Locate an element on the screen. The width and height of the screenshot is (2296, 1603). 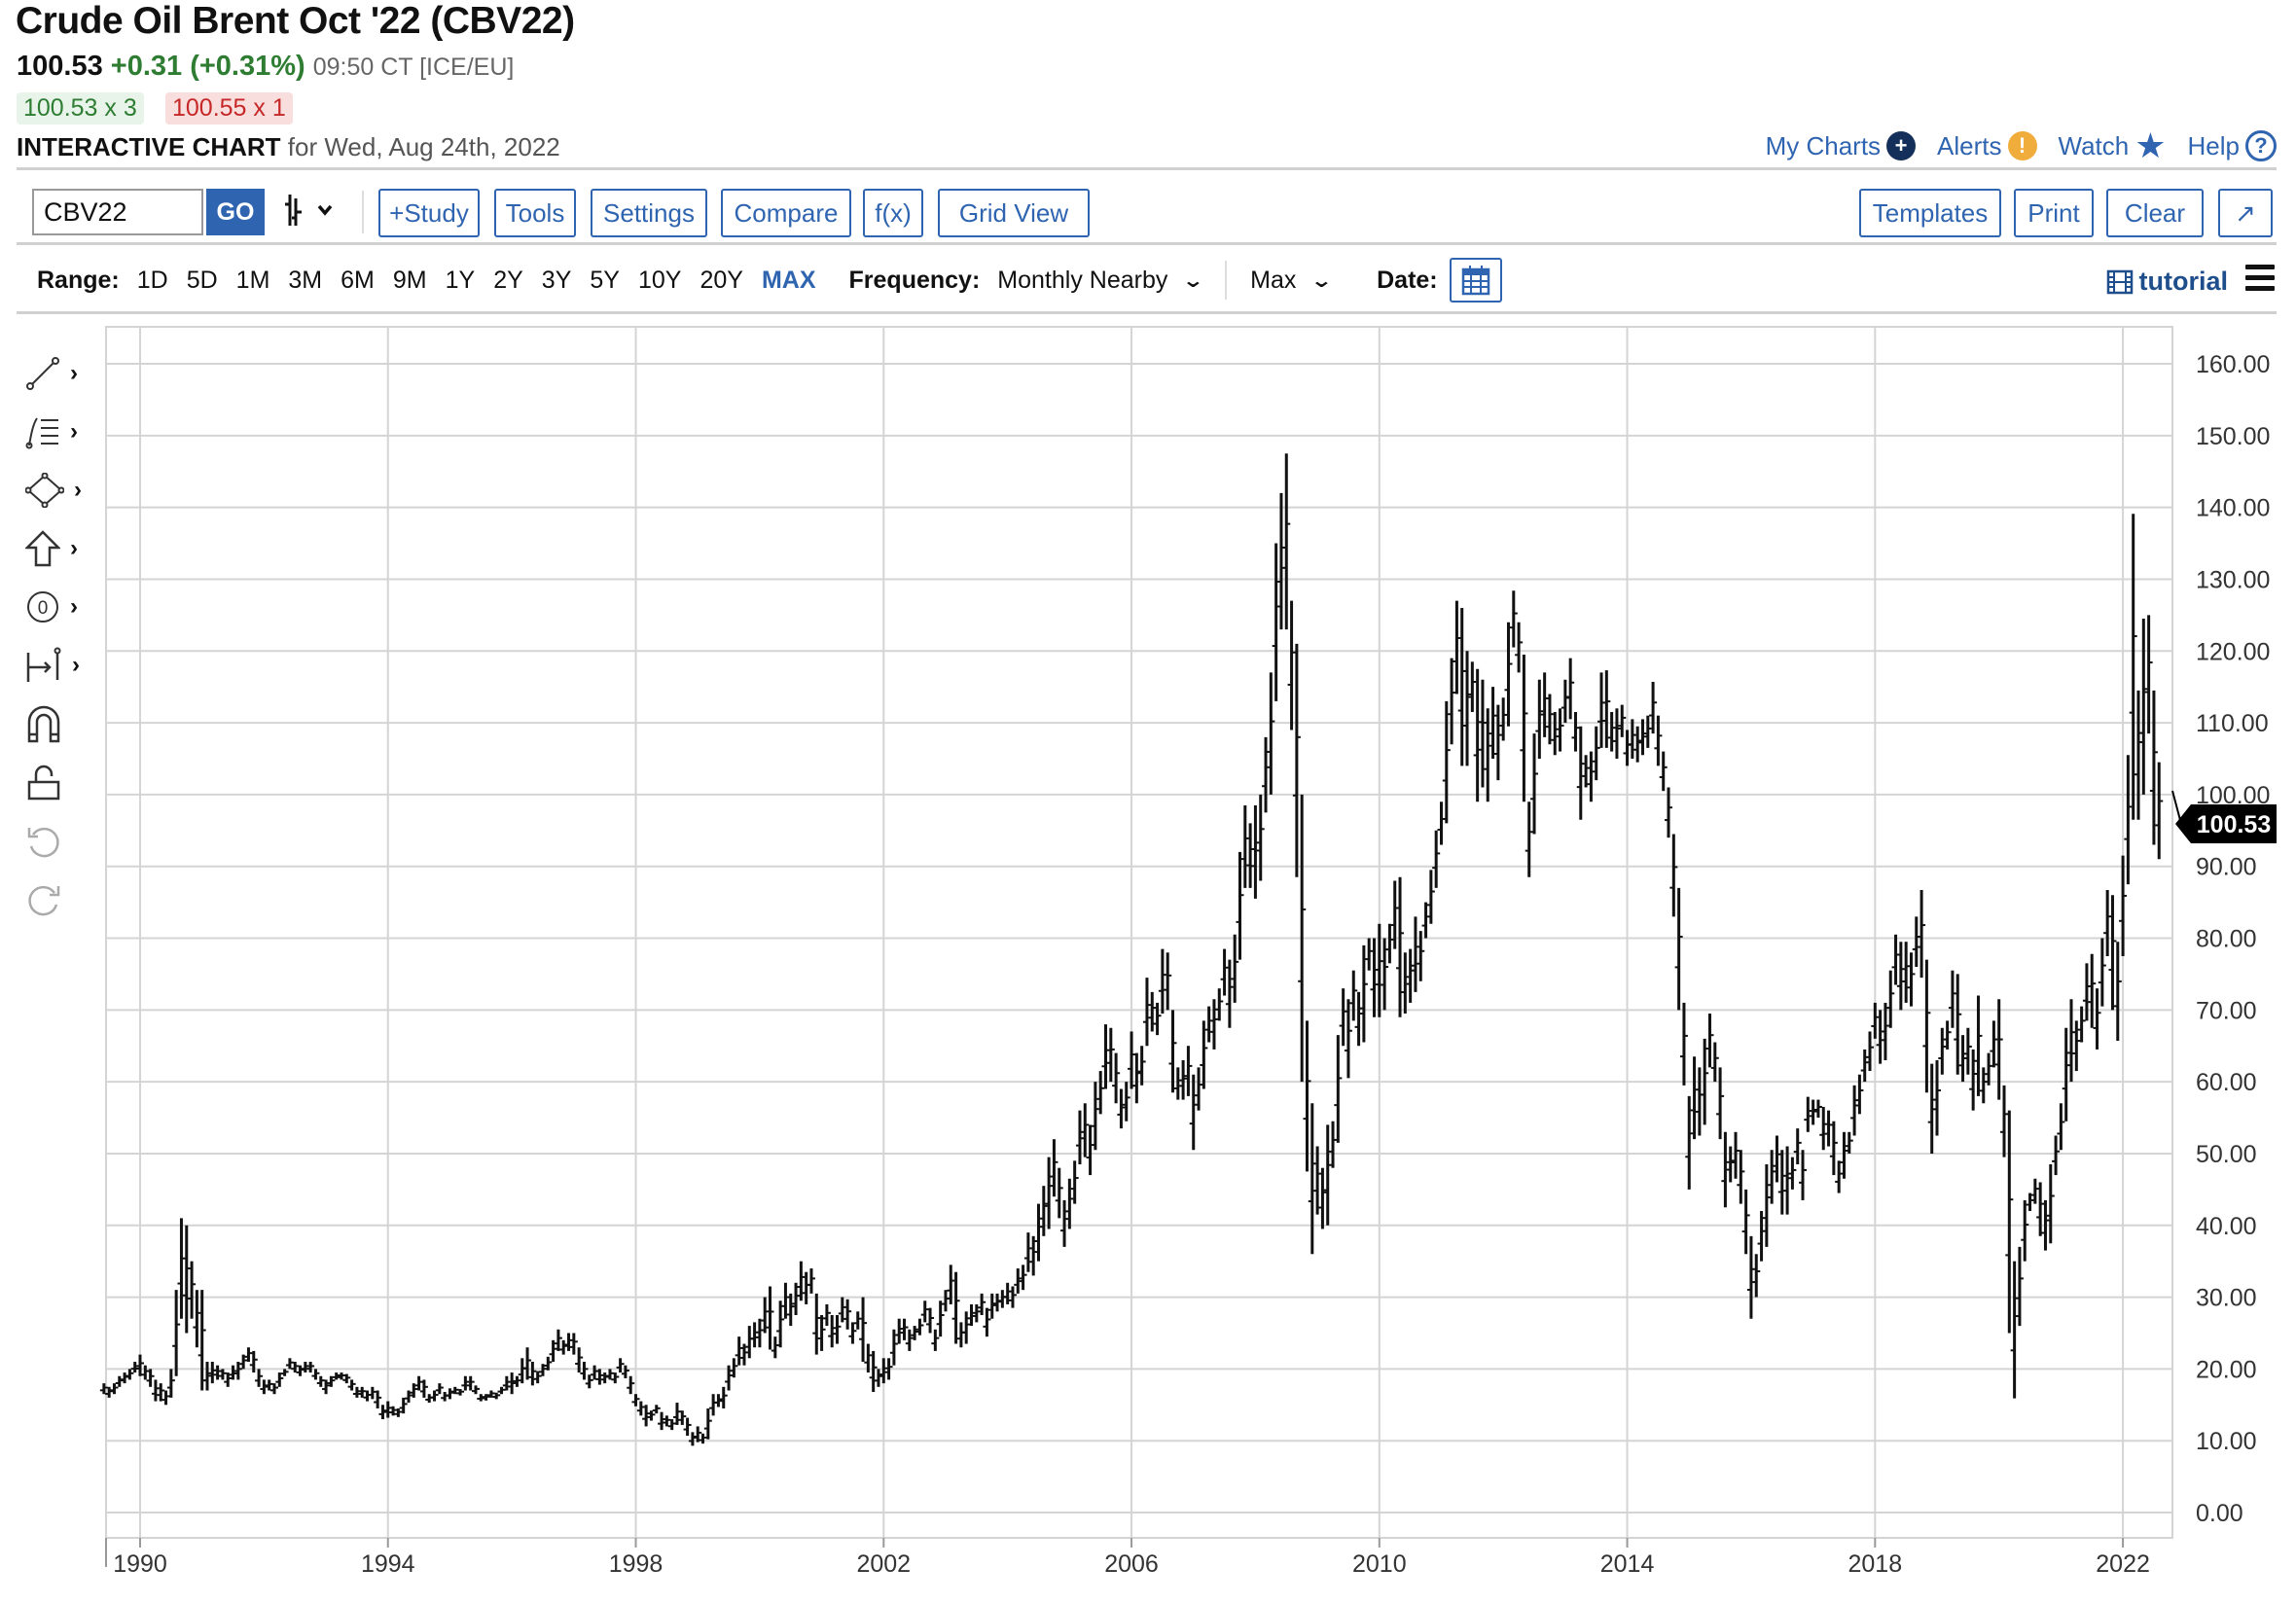
undo-button is located at coordinates (54, 842).